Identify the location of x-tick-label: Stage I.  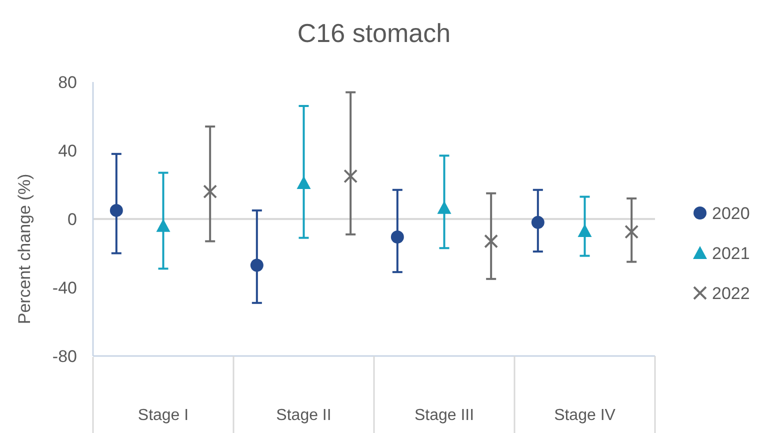
(163, 415).